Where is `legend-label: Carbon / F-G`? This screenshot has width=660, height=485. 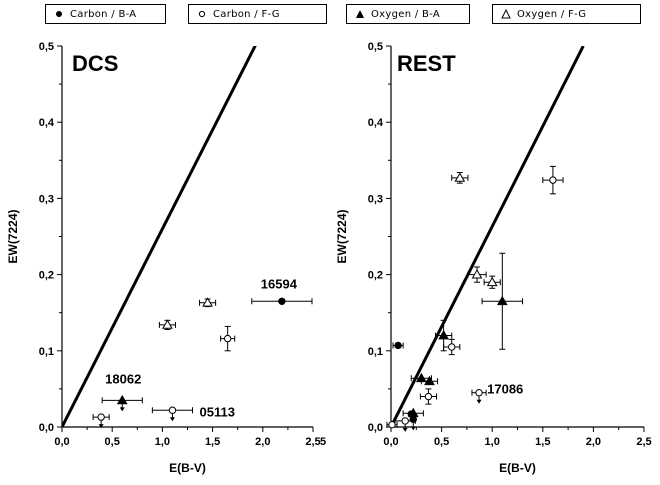
legend-label: Carbon / F-G is located at coordinates (246, 14).